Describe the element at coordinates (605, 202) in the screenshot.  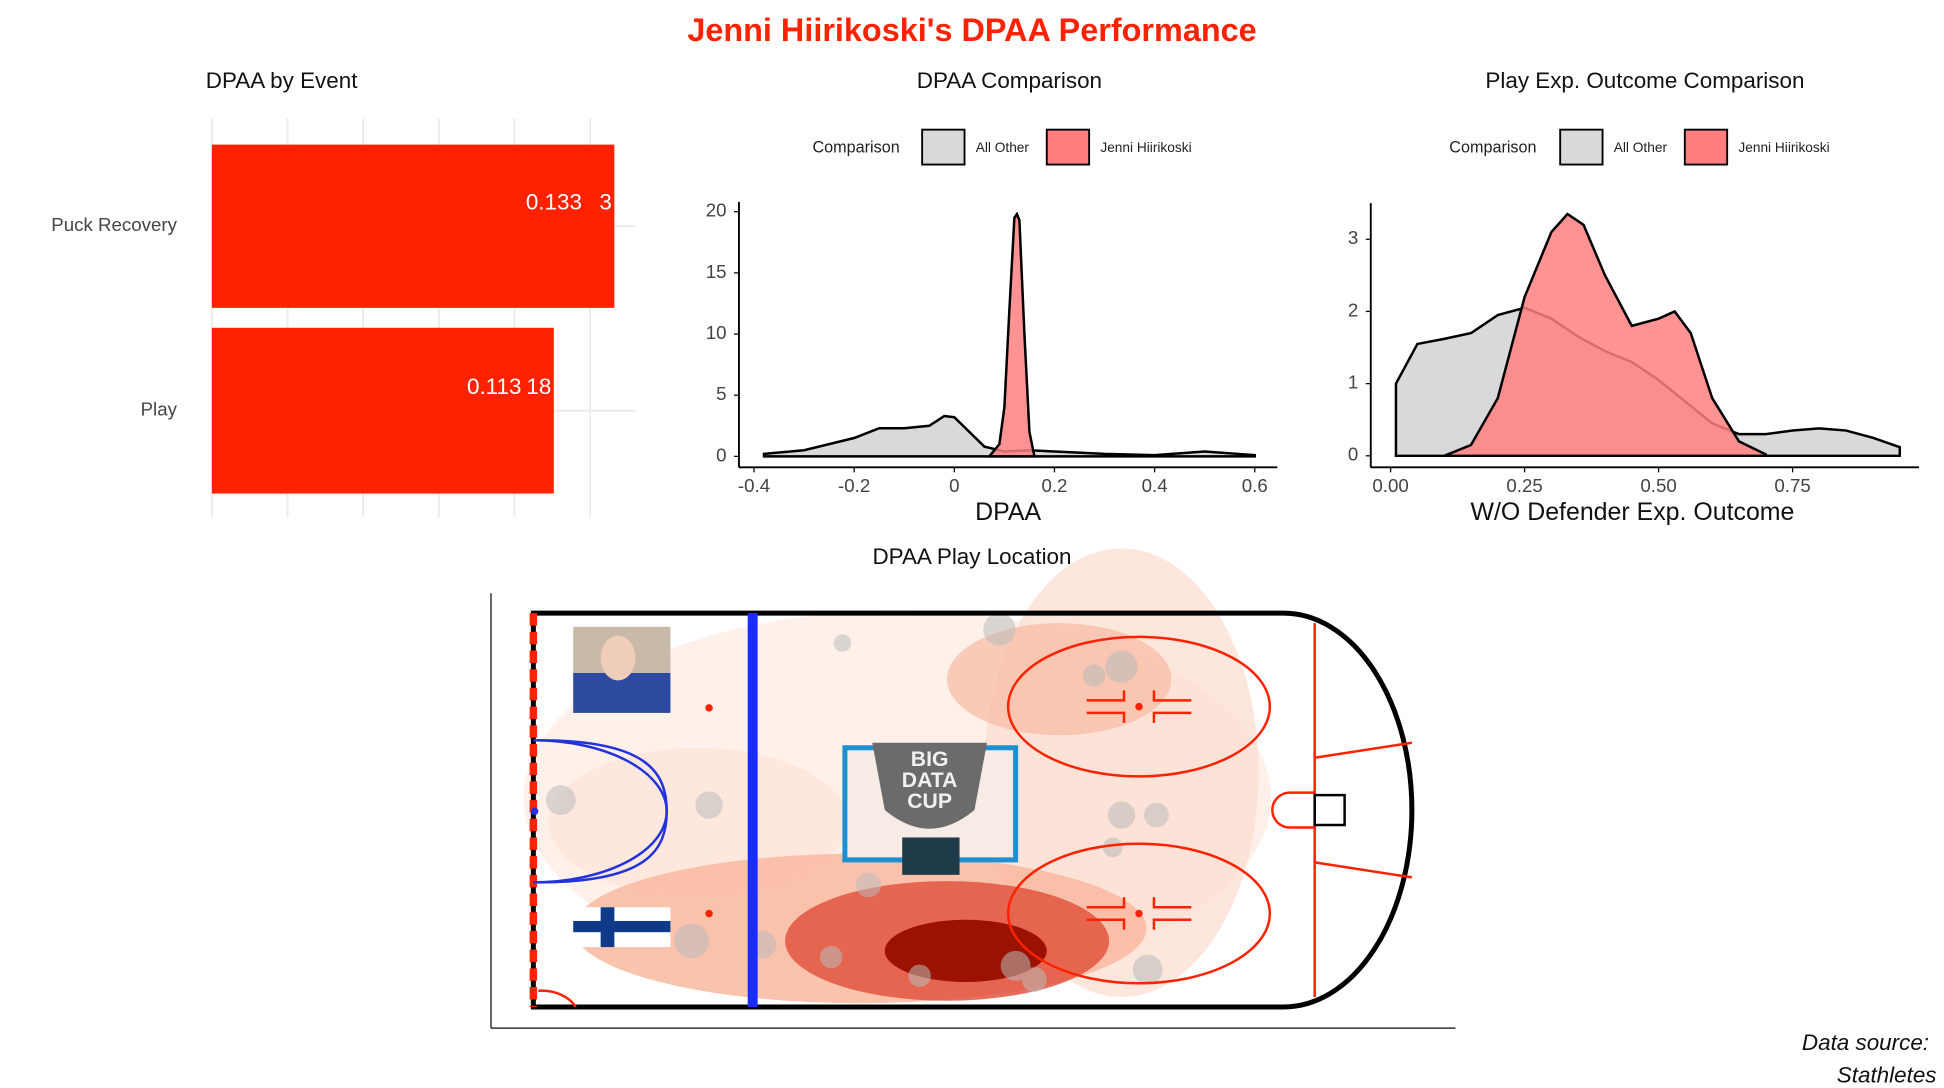
I see `count-label: 3` at that location.